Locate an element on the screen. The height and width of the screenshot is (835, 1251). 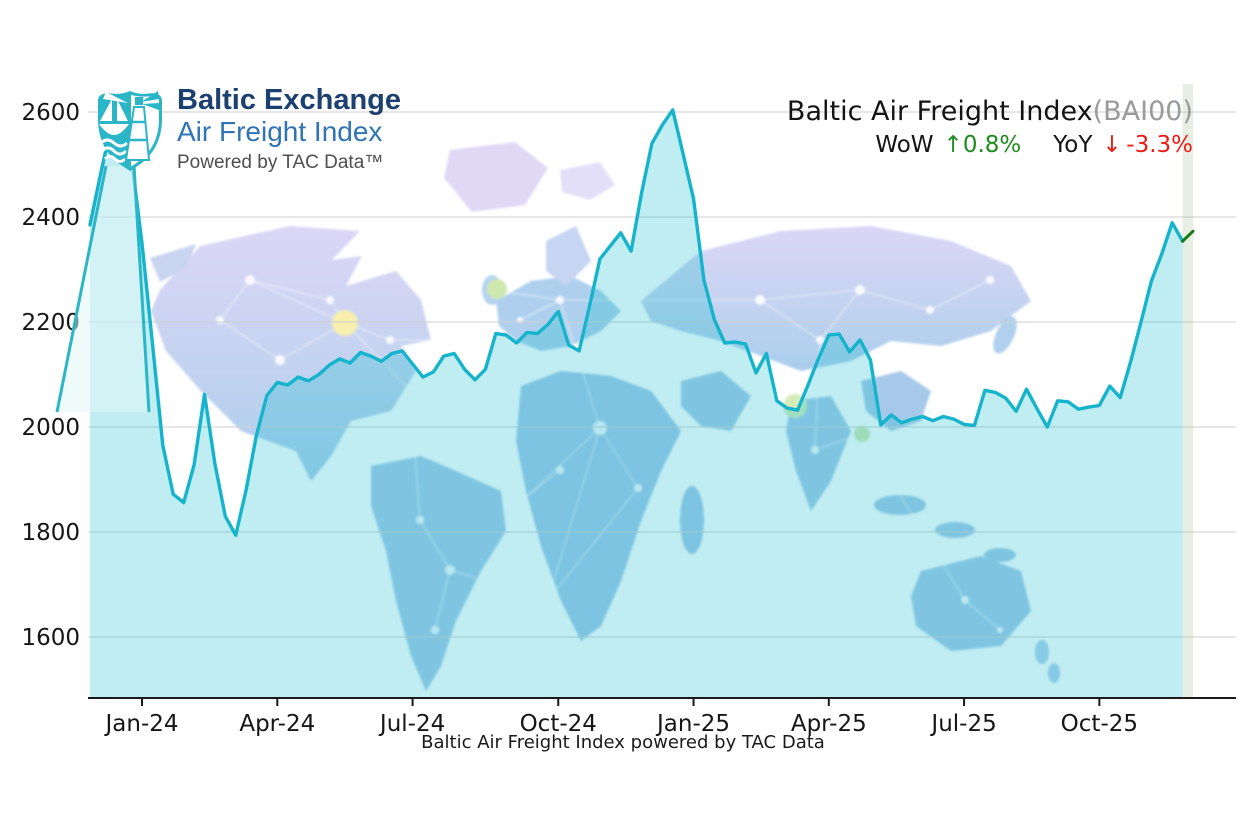
logo-brand-line2: Air Freight Index is located at coordinates (280, 131).